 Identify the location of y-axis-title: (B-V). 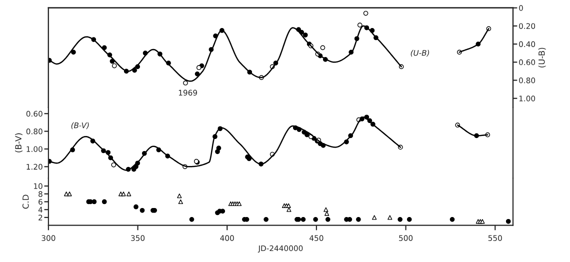
(18, 142).